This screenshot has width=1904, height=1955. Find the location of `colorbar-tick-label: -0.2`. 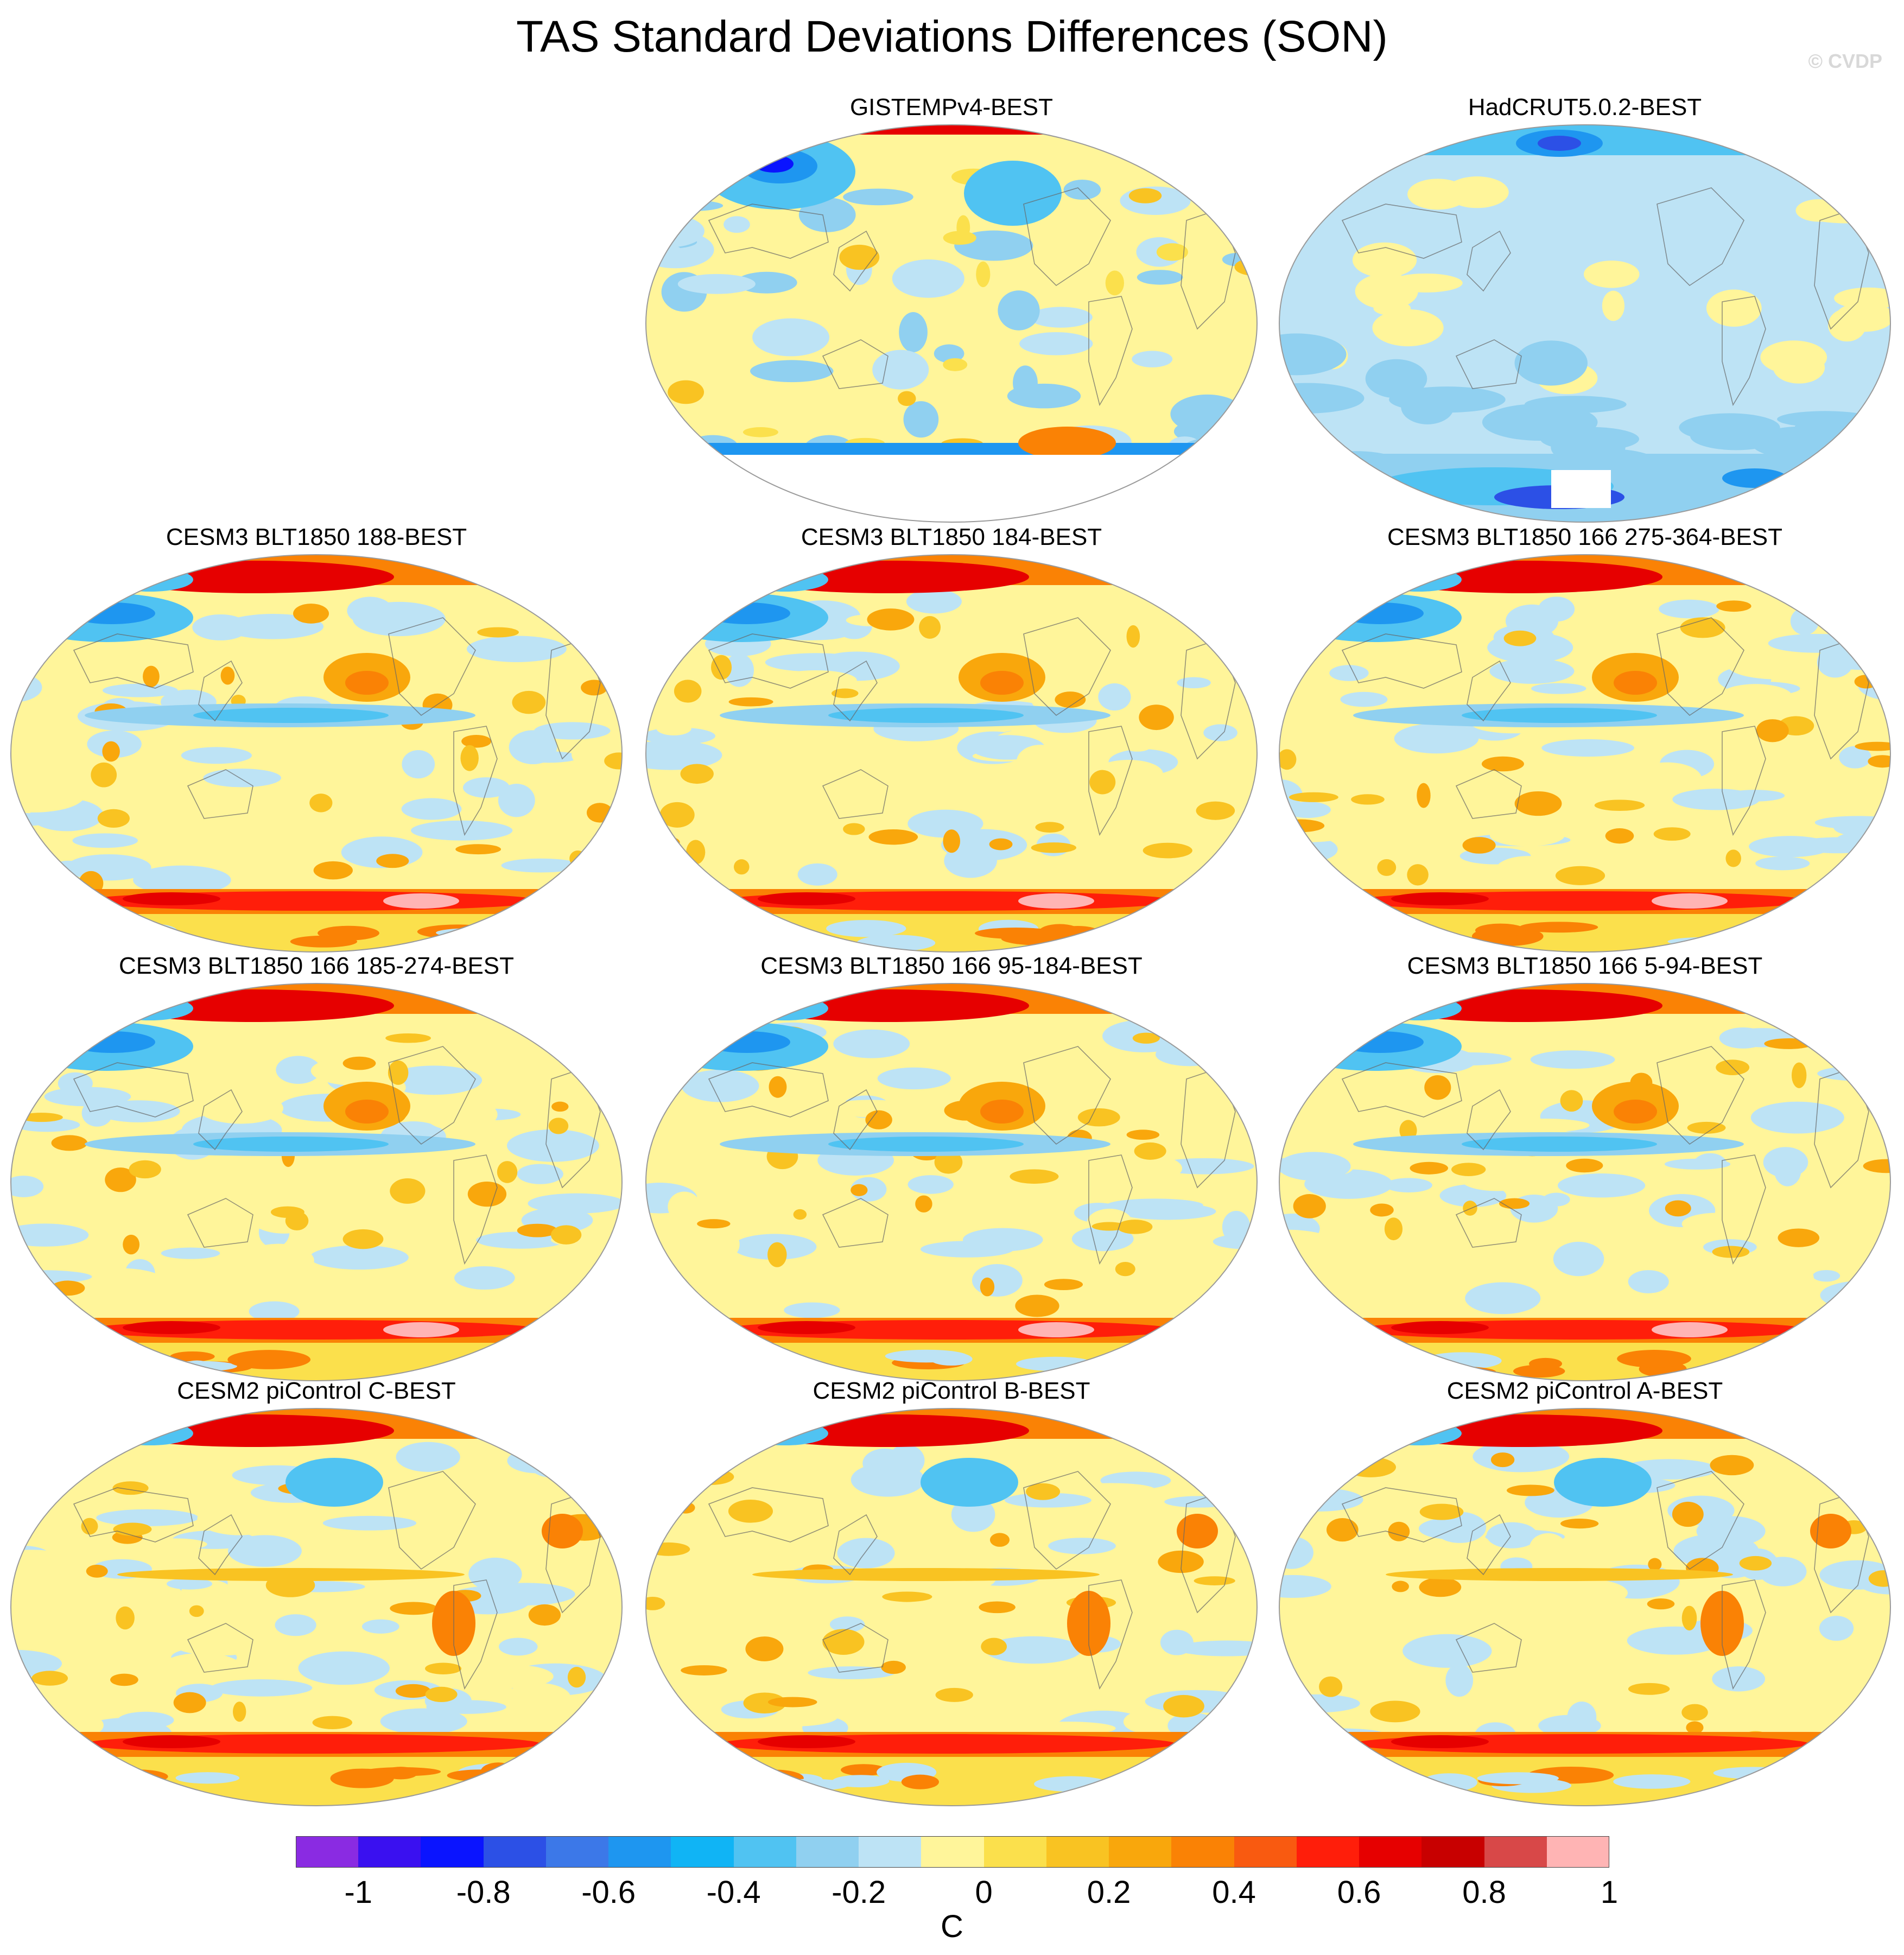

colorbar-tick-label: -0.2 is located at coordinates (859, 1892).